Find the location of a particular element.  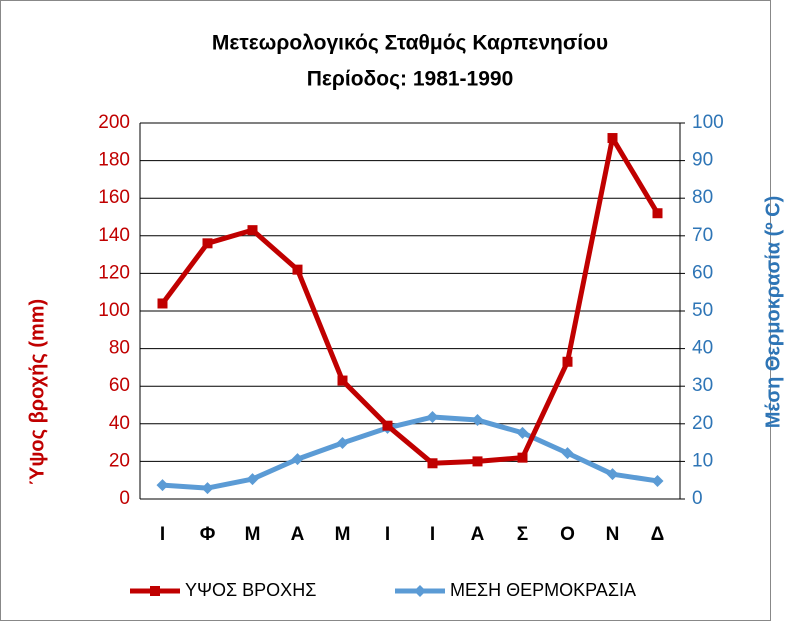

y-tick-label: 20 is located at coordinates (119, 460).